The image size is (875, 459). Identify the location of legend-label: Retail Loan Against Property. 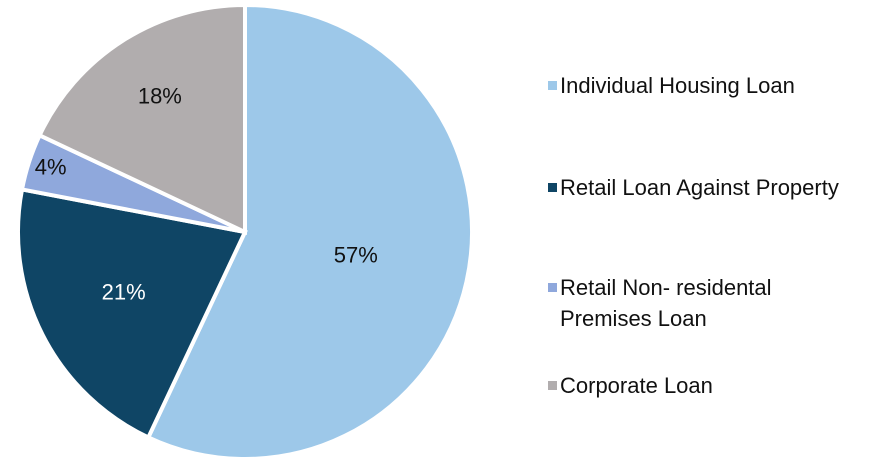
(699, 187).